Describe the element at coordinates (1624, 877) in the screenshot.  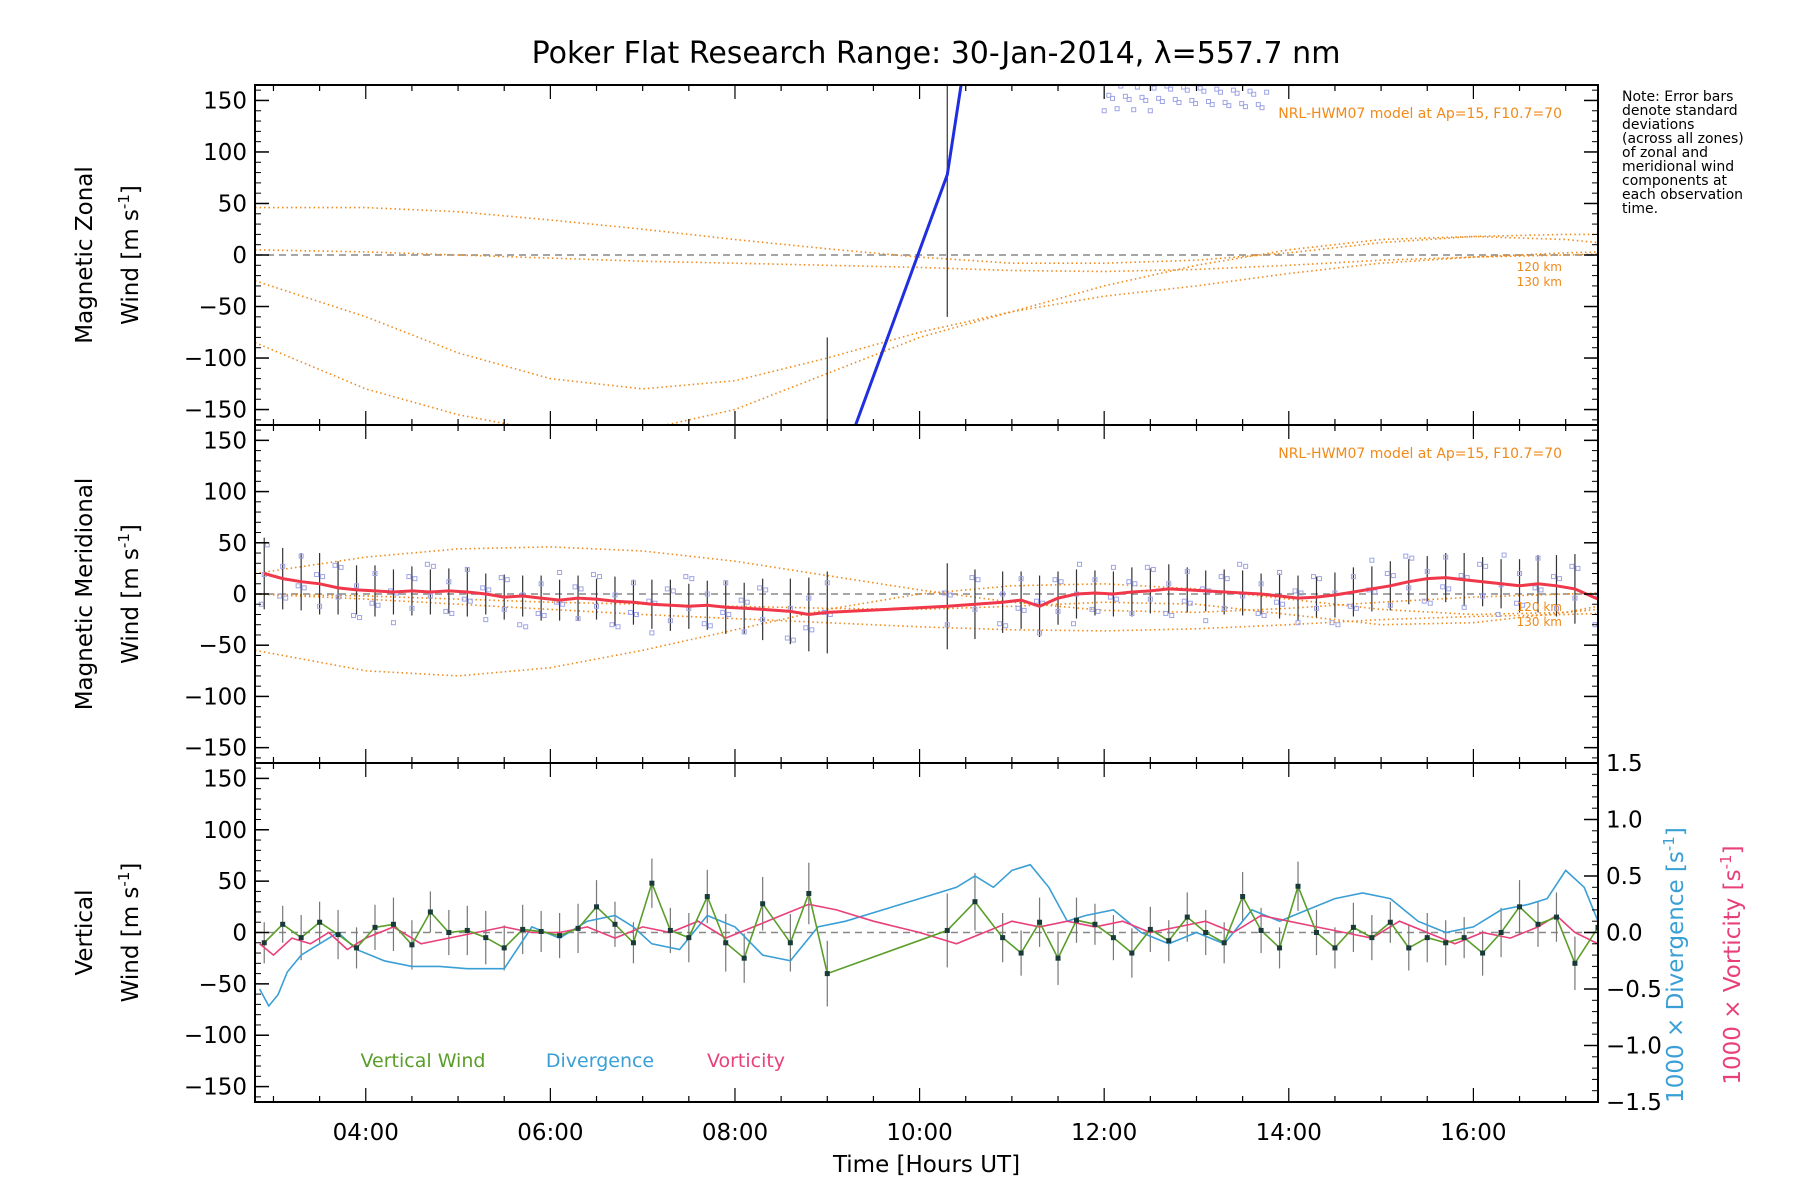
I see `right-tick-label: 0.5` at that location.